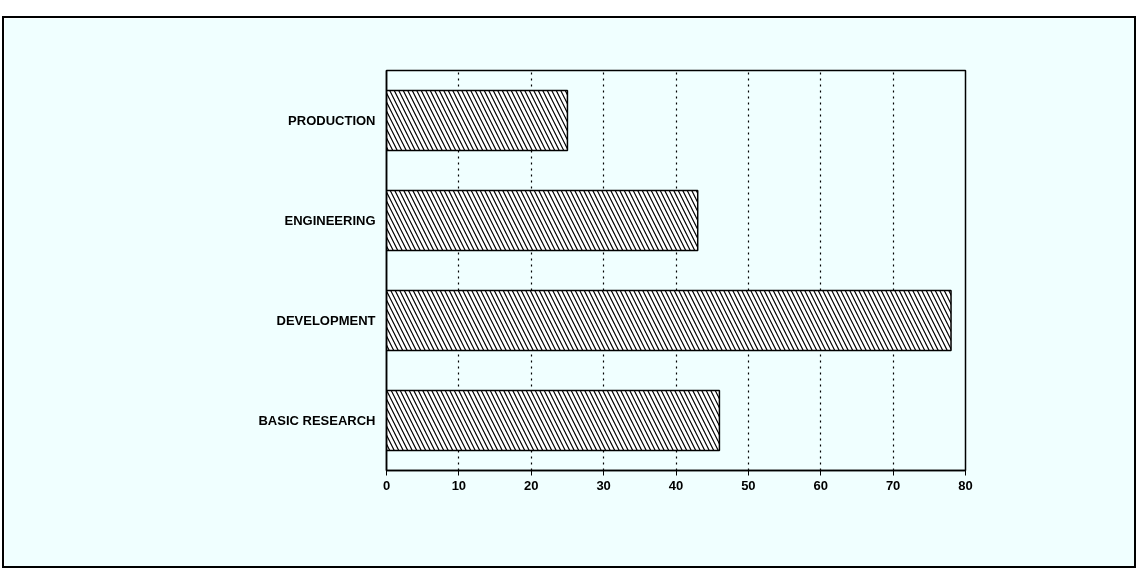  I want to click on x-tick-label: 80, so click(965, 485).